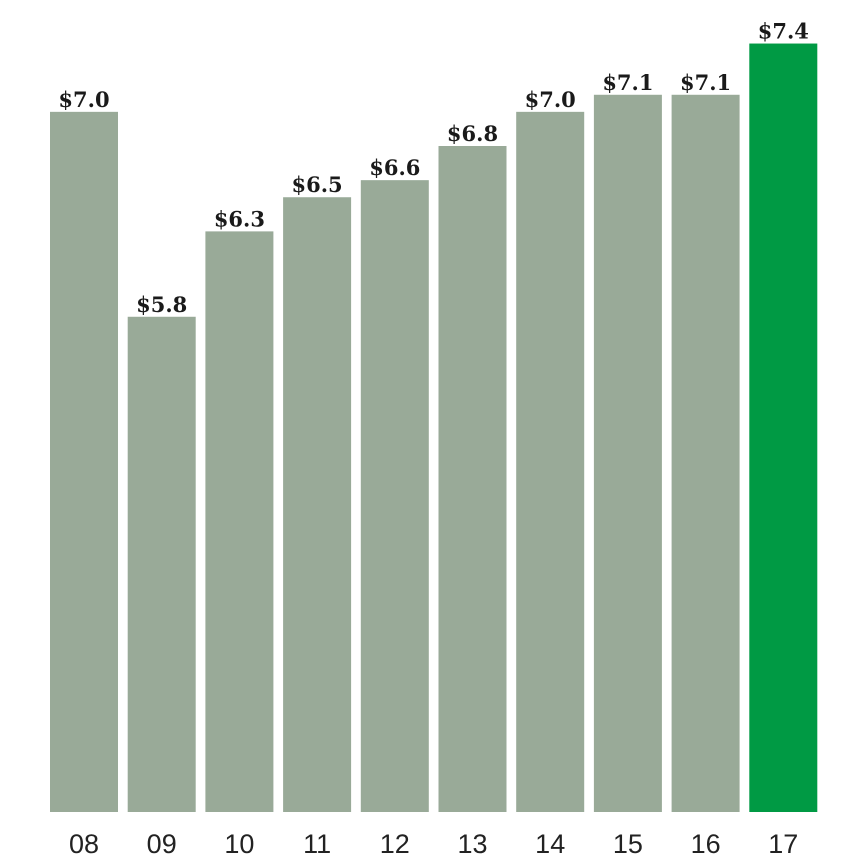  What do you see at coordinates (161, 304) in the screenshot?
I see `value-label: $5.8` at bounding box center [161, 304].